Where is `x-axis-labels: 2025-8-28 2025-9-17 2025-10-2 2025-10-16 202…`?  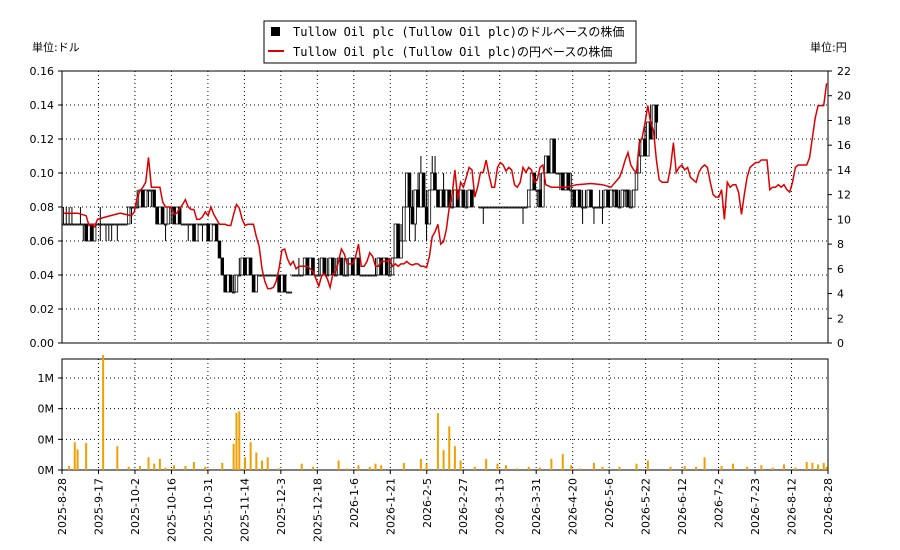 x-axis-labels: 2025-8-28 2025-9-17 2025-10-2 2025-10-16 202… is located at coordinates (445, 510).